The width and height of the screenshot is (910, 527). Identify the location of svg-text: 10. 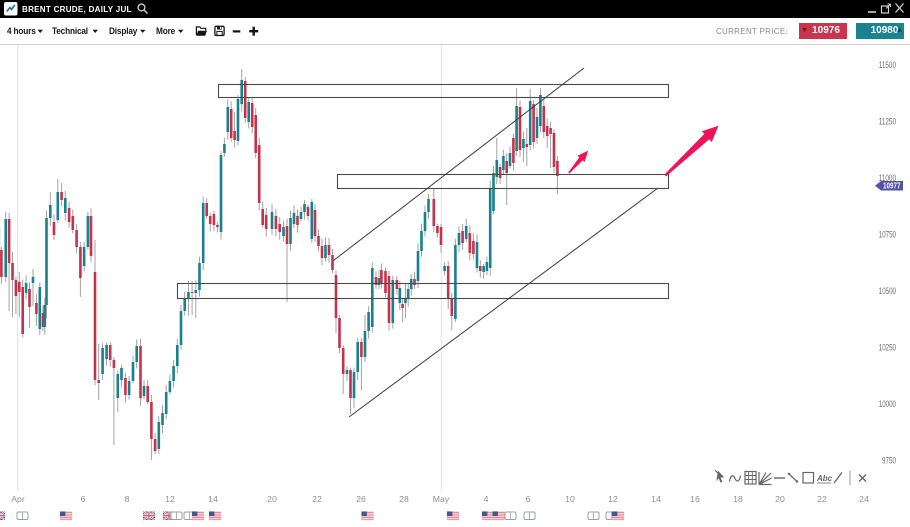
(570, 499).